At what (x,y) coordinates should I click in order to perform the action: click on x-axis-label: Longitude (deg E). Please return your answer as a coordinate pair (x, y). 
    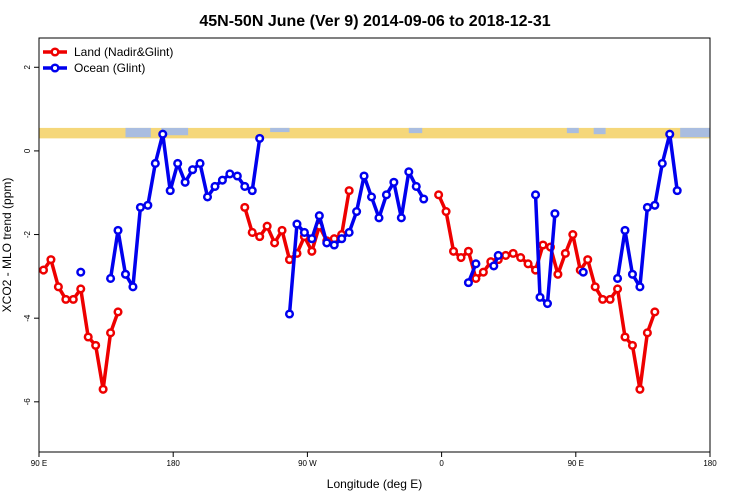
    Looking at the image, I should click on (374, 484).